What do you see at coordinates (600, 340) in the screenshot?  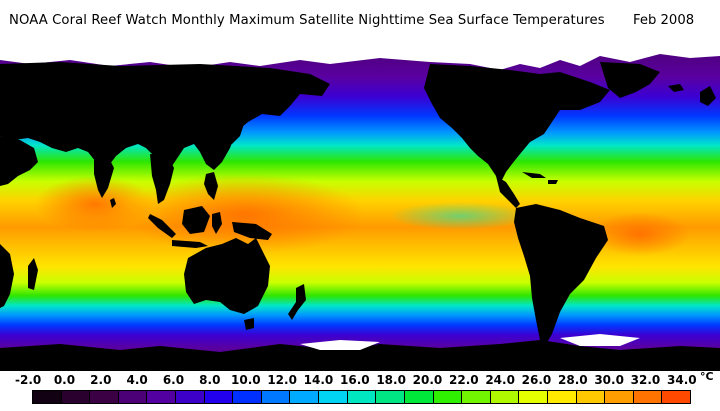 I see `antarctic-ice-shelf-weddell` at bounding box center [600, 340].